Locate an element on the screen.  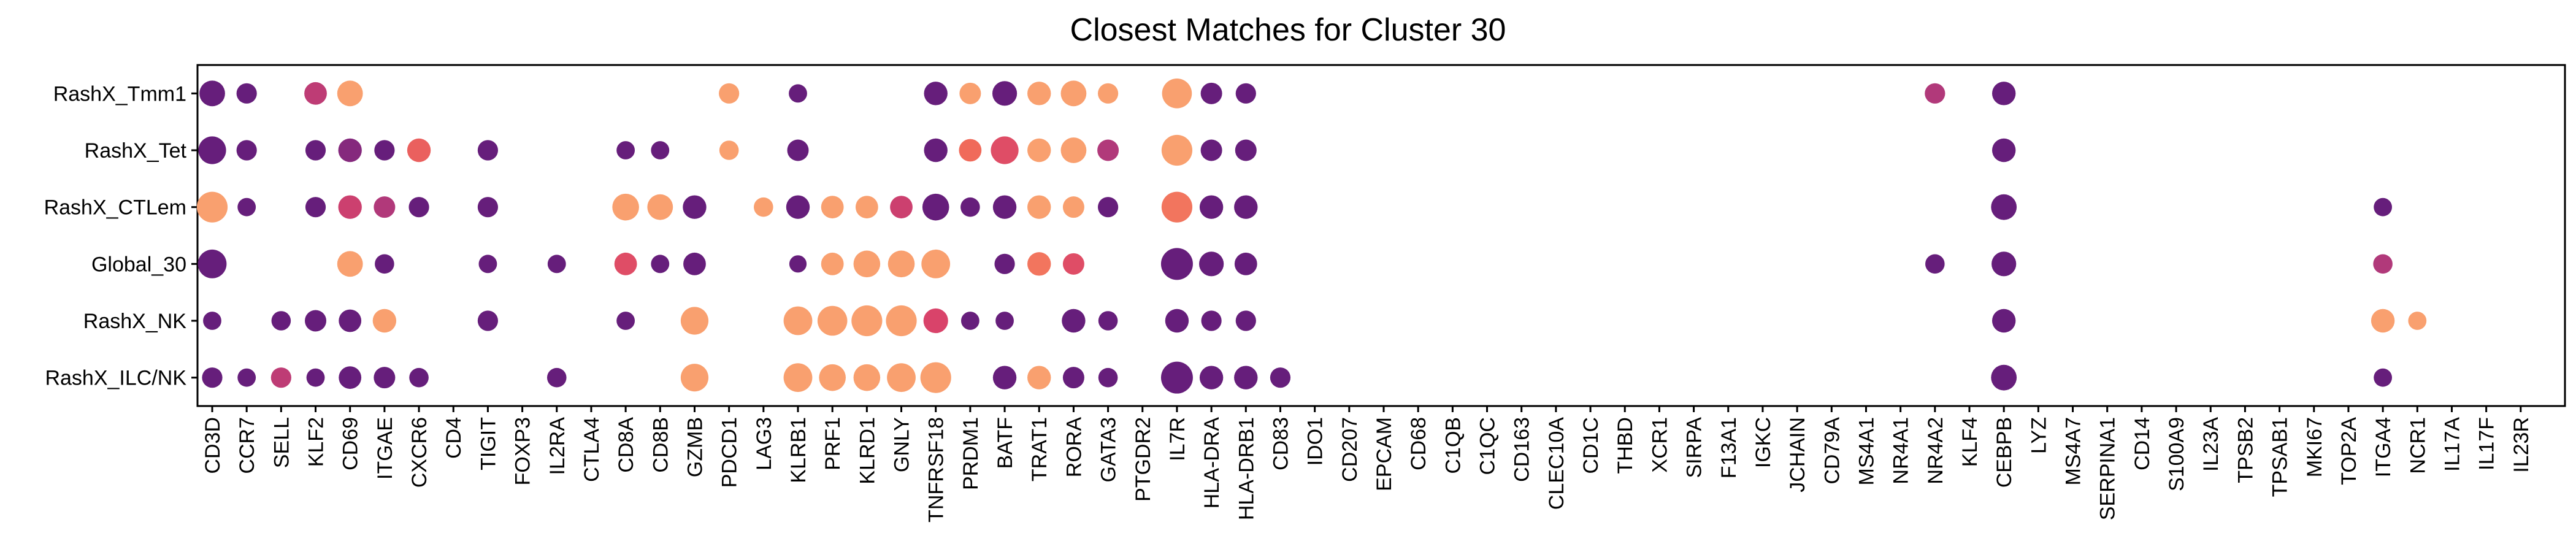
x-tick-label: FOXP3 is located at coordinates (523, 451).